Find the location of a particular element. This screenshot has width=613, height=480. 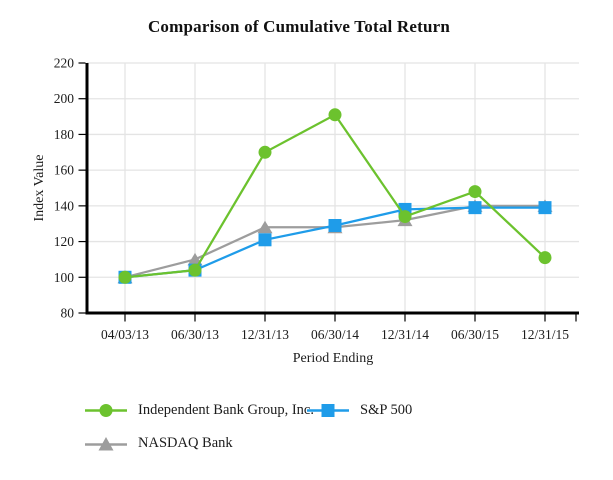

x-tick-label: 04/03/13 is located at coordinates (125, 334).